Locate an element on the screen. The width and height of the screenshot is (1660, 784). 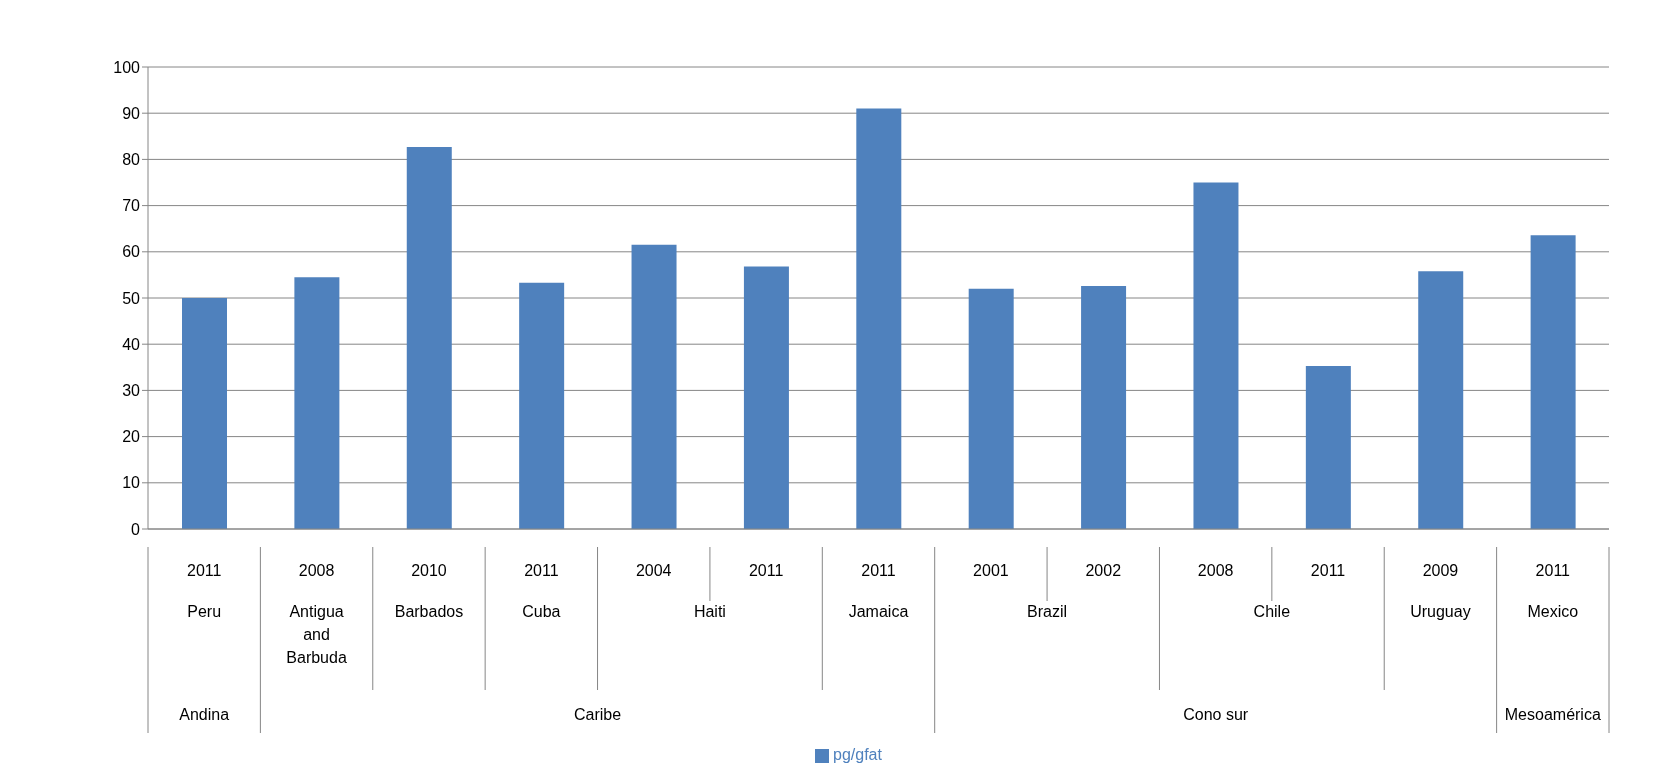
y-tick-label: 90 is located at coordinates (131, 113).